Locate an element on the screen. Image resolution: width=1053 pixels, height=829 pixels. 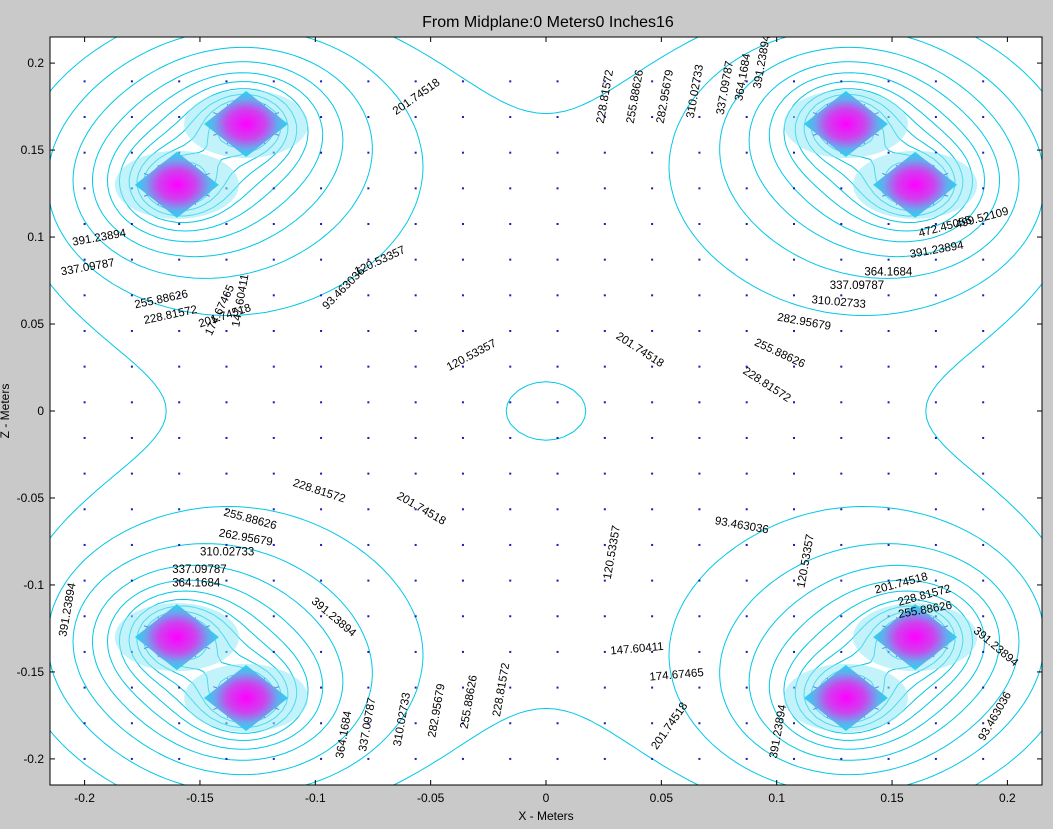
y-axis-label: Z - Meters is located at coordinates (6, 411).